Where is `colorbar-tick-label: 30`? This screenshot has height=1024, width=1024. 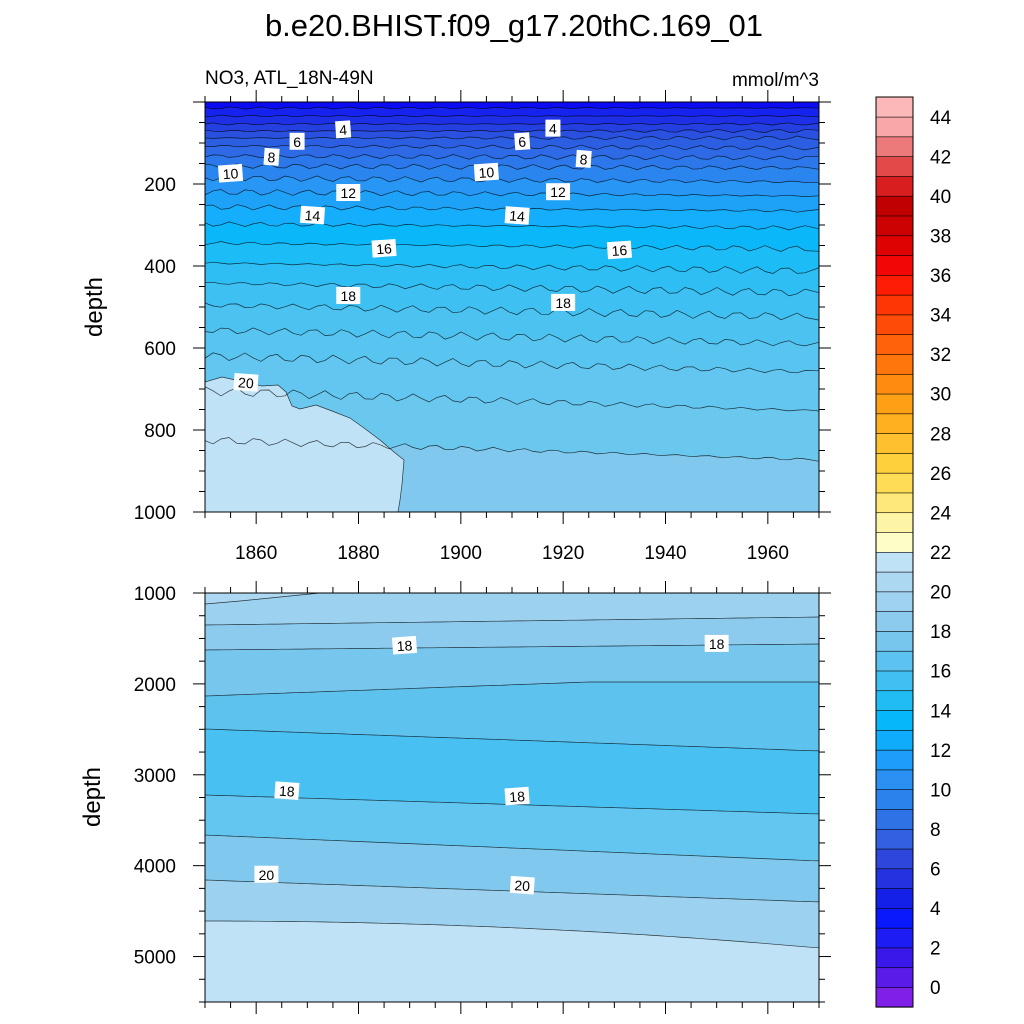 colorbar-tick-label: 30 is located at coordinates (940, 395).